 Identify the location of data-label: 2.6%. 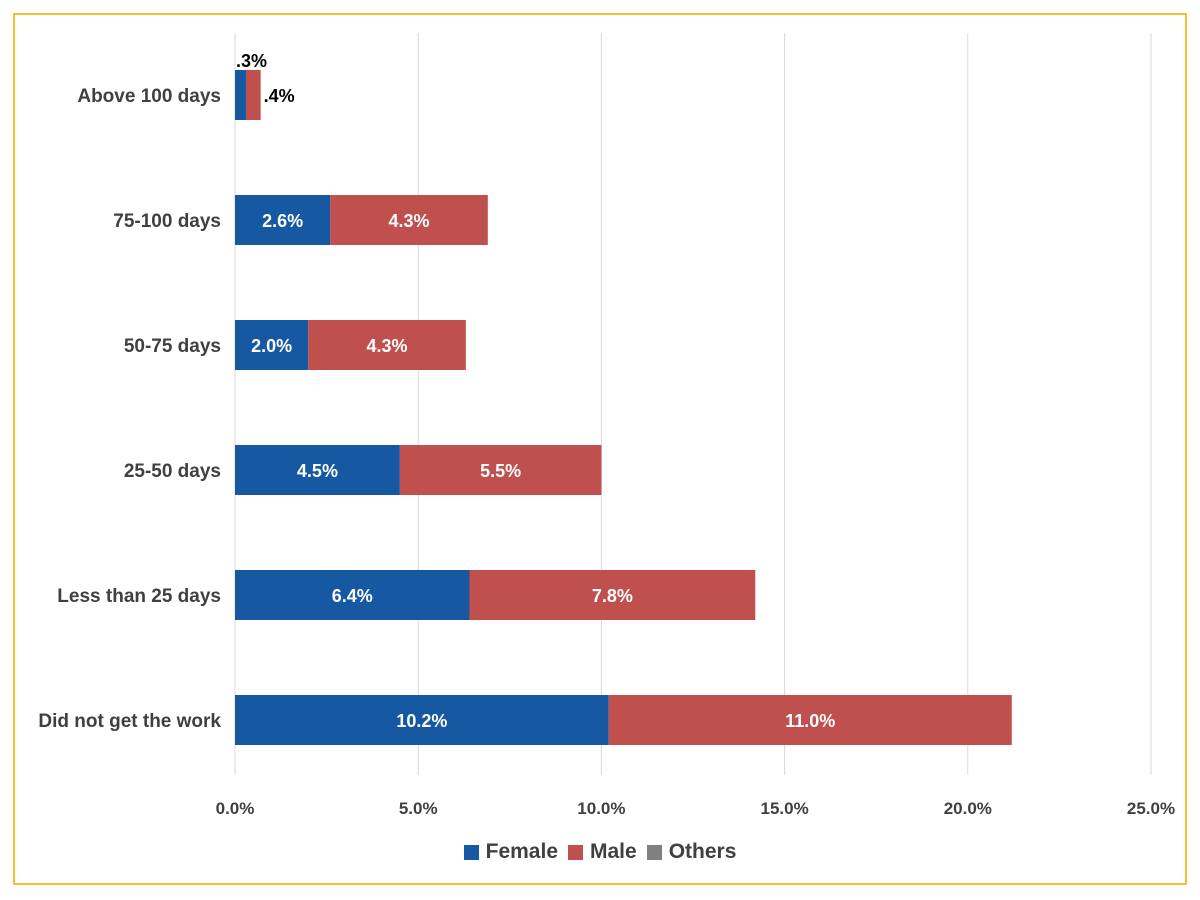
(282, 221).